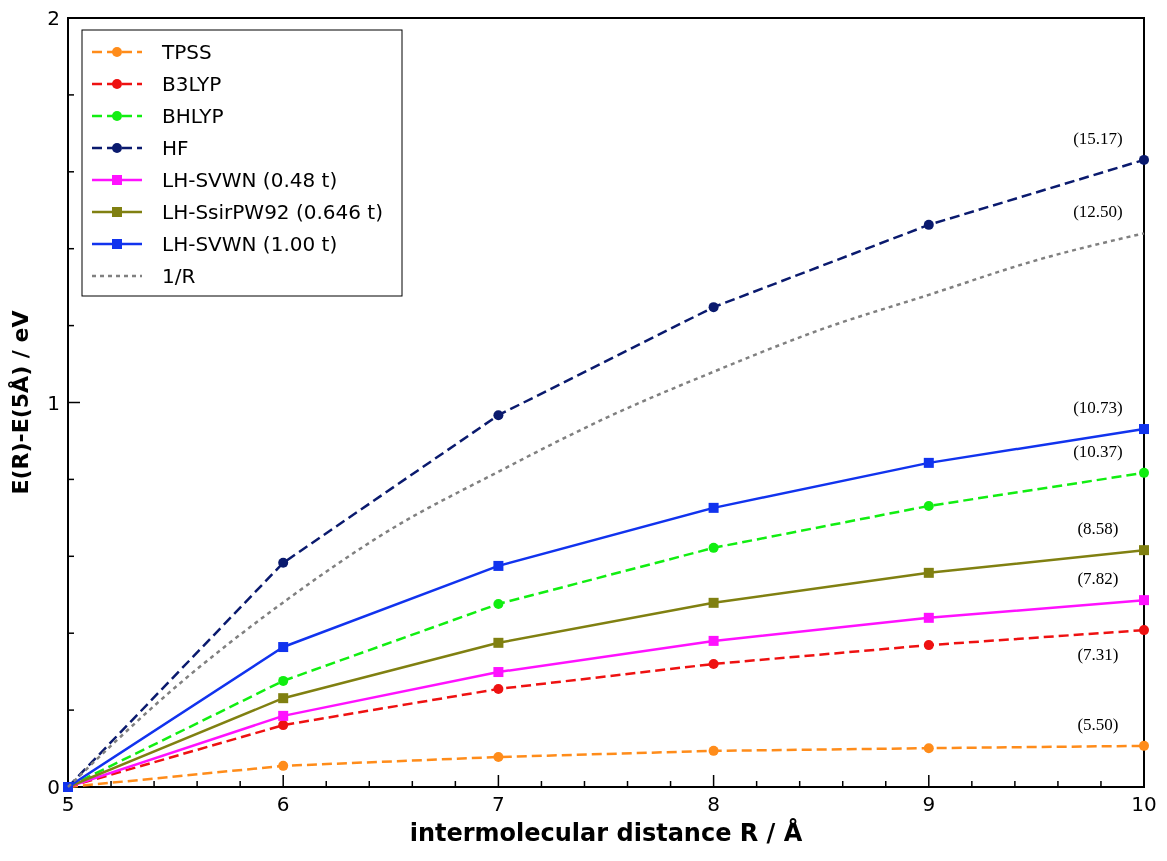 This screenshot has width=1167, height=861. Describe the element at coordinates (53, 787) in the screenshot. I see `y-tick-label: 0` at that location.